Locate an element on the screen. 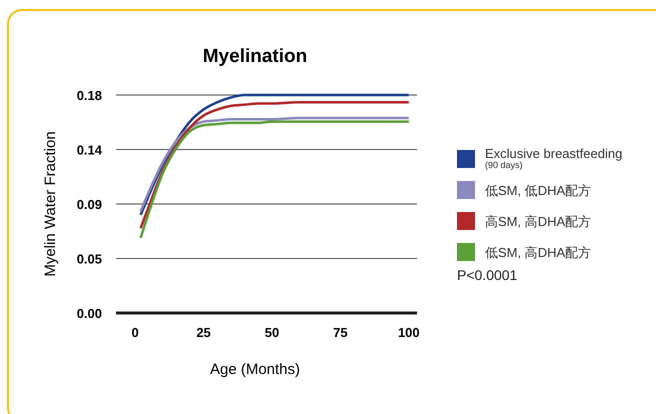  legend-label: 低SM, 低DHA配方 is located at coordinates (538, 190).